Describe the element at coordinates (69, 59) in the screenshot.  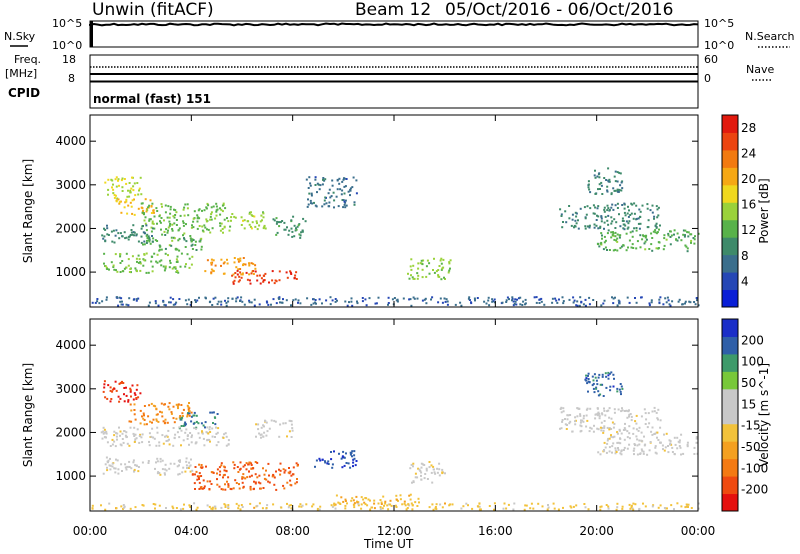
I see `freq-tick-high: 18` at that location.